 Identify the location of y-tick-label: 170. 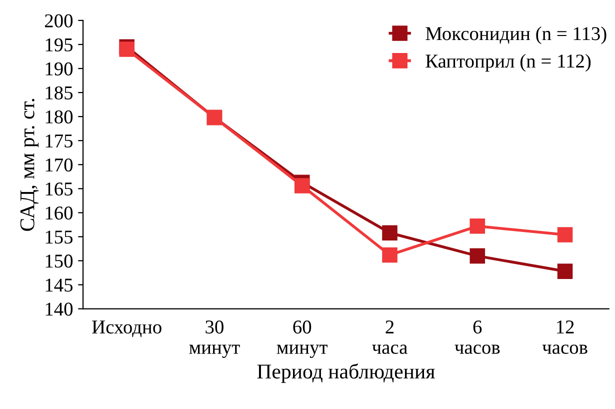
(59, 165).